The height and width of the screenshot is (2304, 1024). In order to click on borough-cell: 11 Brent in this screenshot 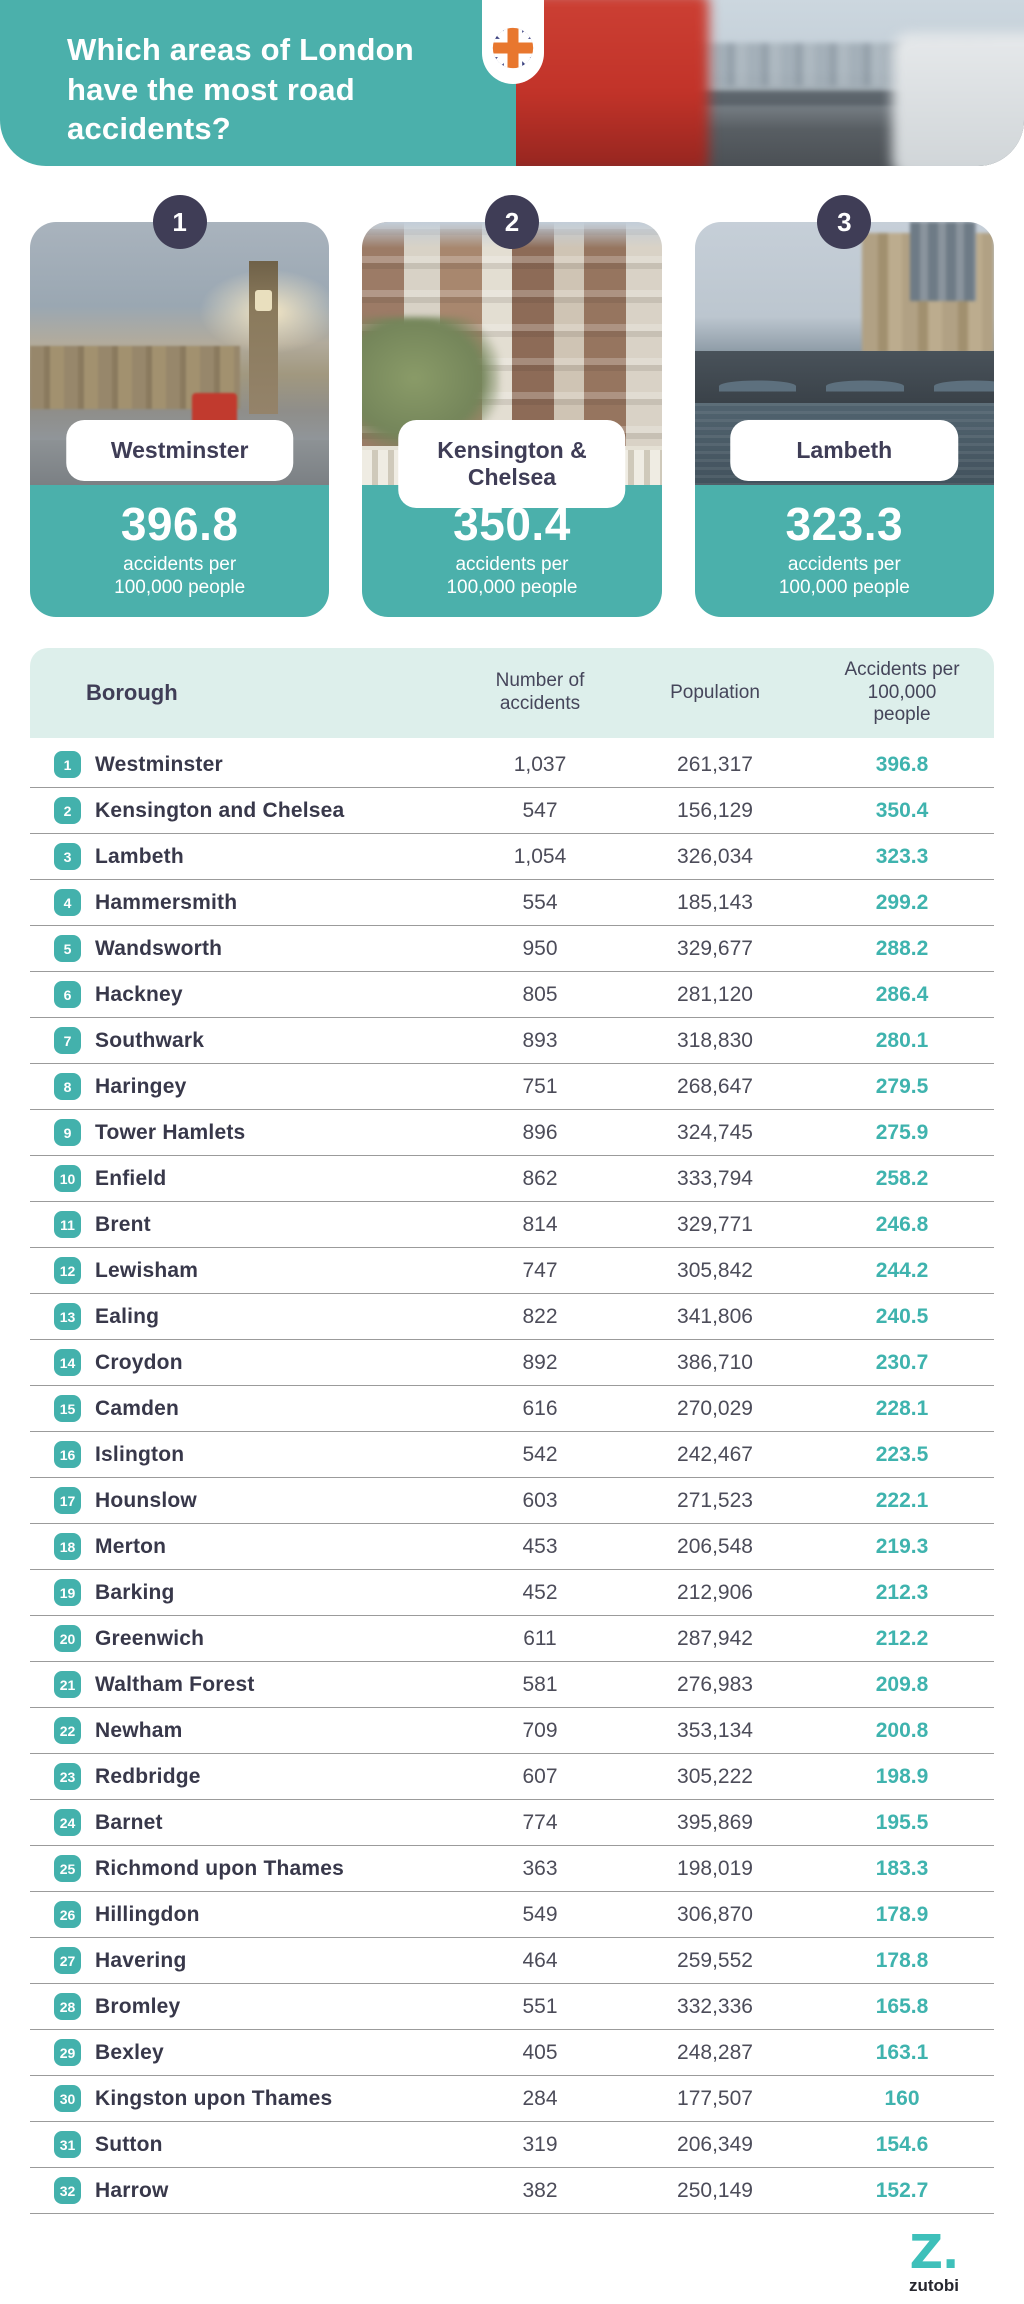, I will do `click(245, 1224)`.